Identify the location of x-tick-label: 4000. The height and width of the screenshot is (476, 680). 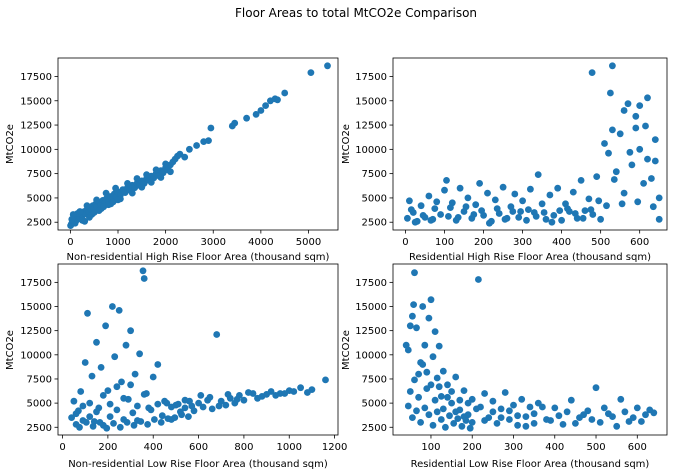
(260, 242).